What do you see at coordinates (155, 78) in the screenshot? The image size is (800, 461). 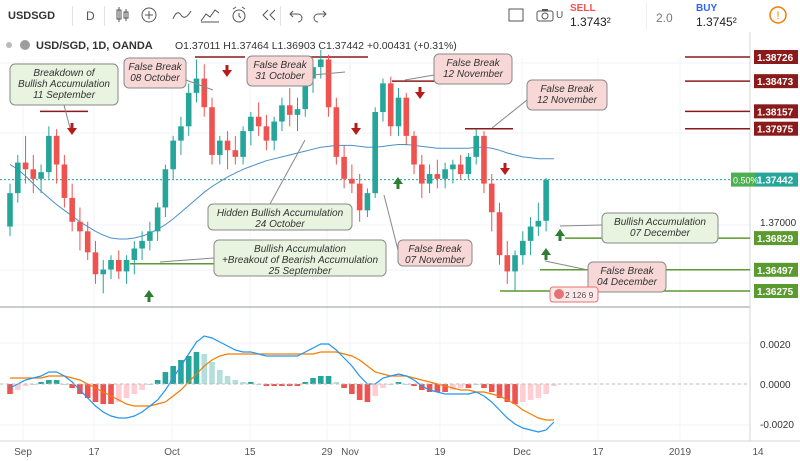 I see `annotation-text: 08 October` at bounding box center [155, 78].